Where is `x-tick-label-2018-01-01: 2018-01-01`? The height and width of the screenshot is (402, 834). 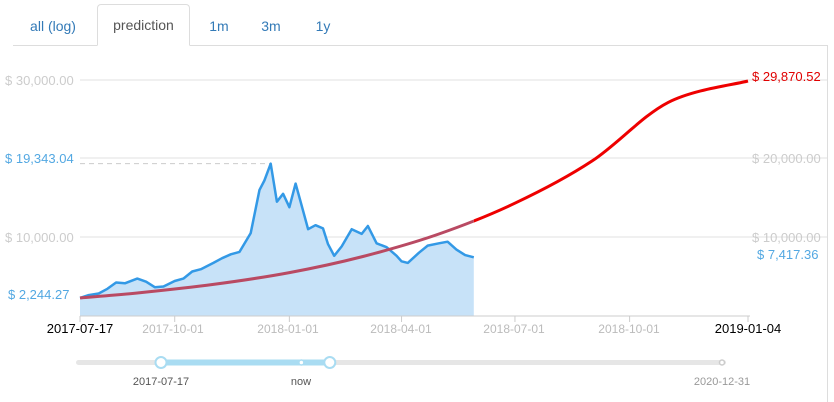
x-tick-label-2018-01-01: 2018-01-01 is located at coordinates (288, 329).